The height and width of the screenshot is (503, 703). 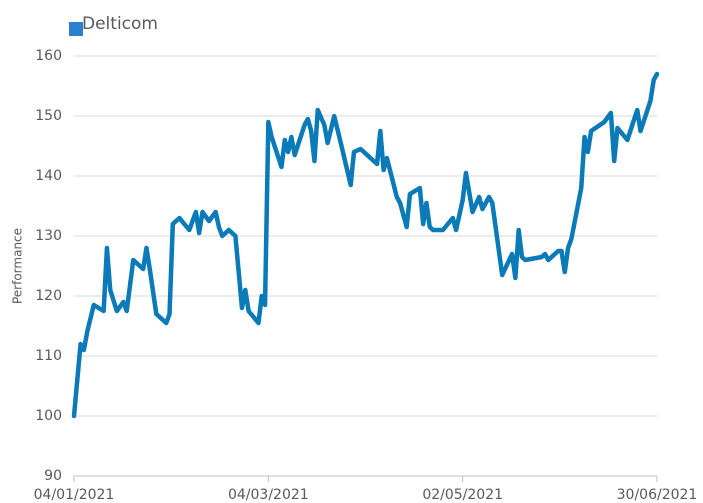 What do you see at coordinates (657, 495) in the screenshot?
I see `x-tick-label: 30/06/2021` at bounding box center [657, 495].